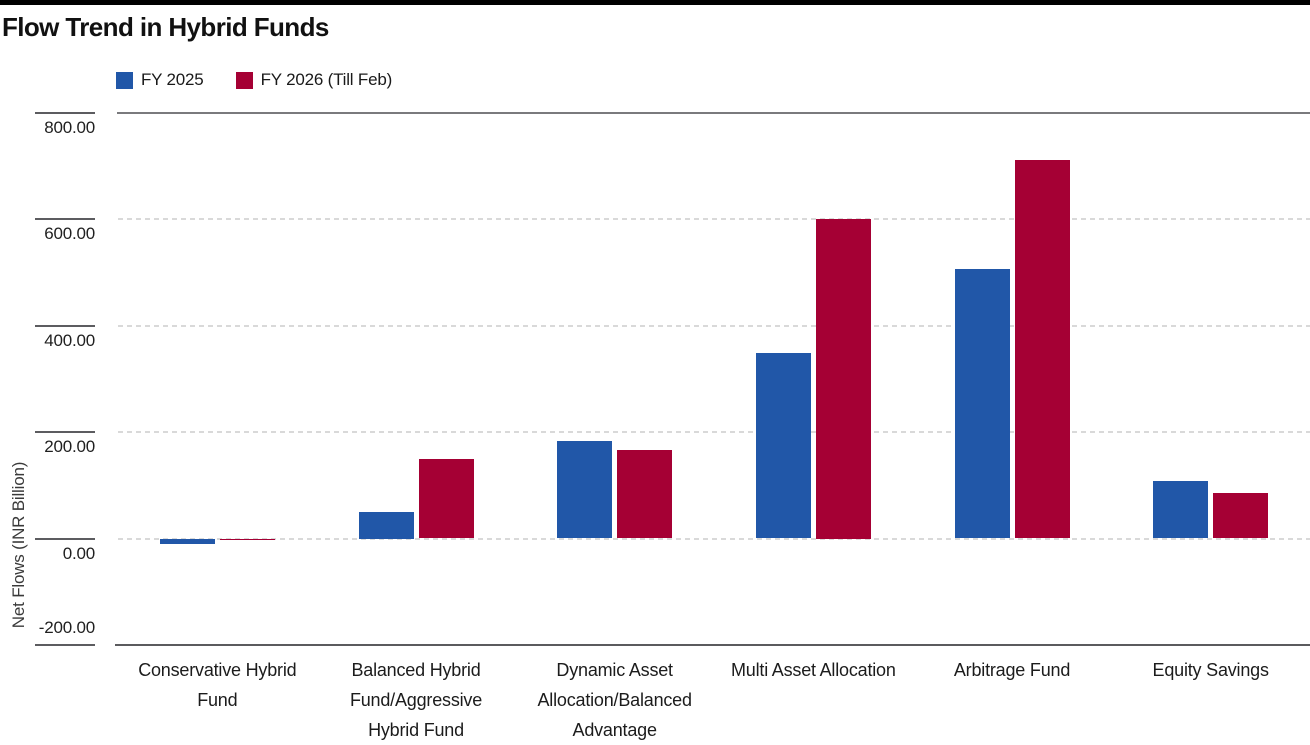 This screenshot has height=745, width=1310. Describe the element at coordinates (655, 2) in the screenshot. I see `top-accent-bar` at that location.